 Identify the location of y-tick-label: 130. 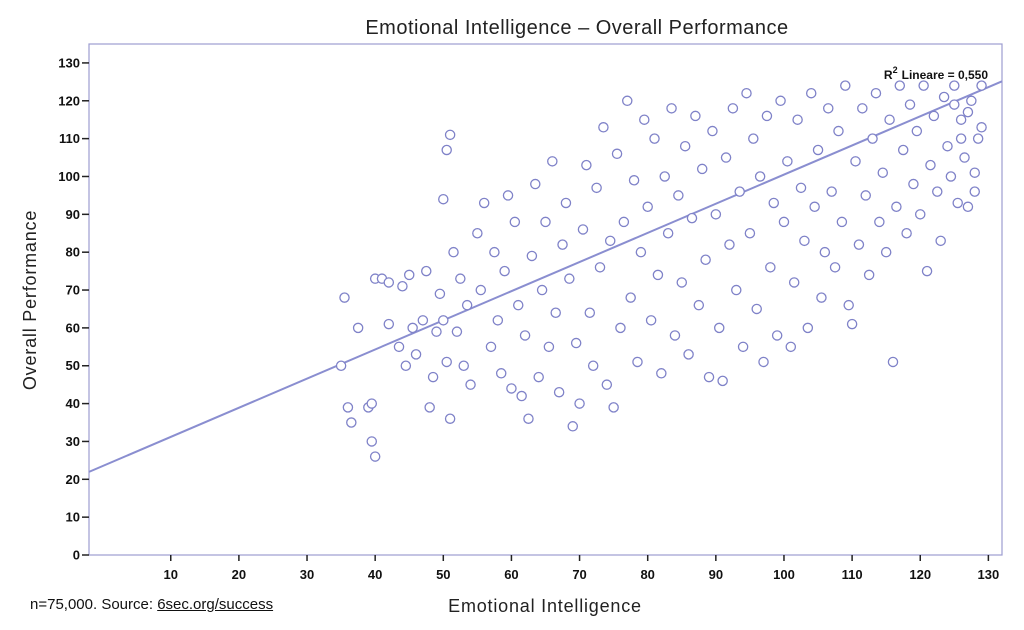
(69, 62).